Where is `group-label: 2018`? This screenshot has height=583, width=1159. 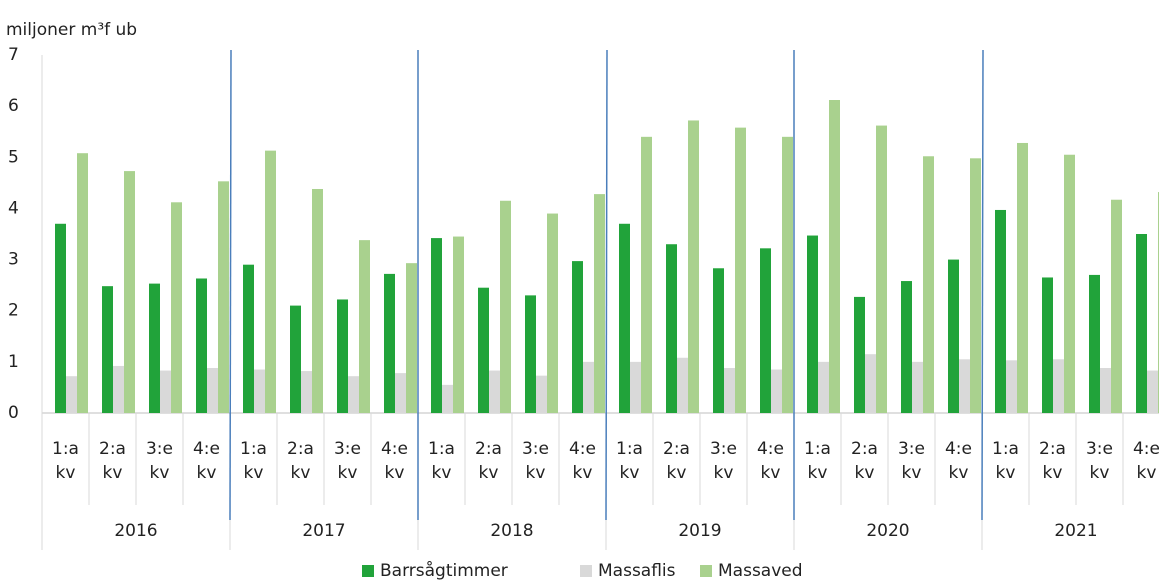 group-label: 2018 is located at coordinates (511, 531).